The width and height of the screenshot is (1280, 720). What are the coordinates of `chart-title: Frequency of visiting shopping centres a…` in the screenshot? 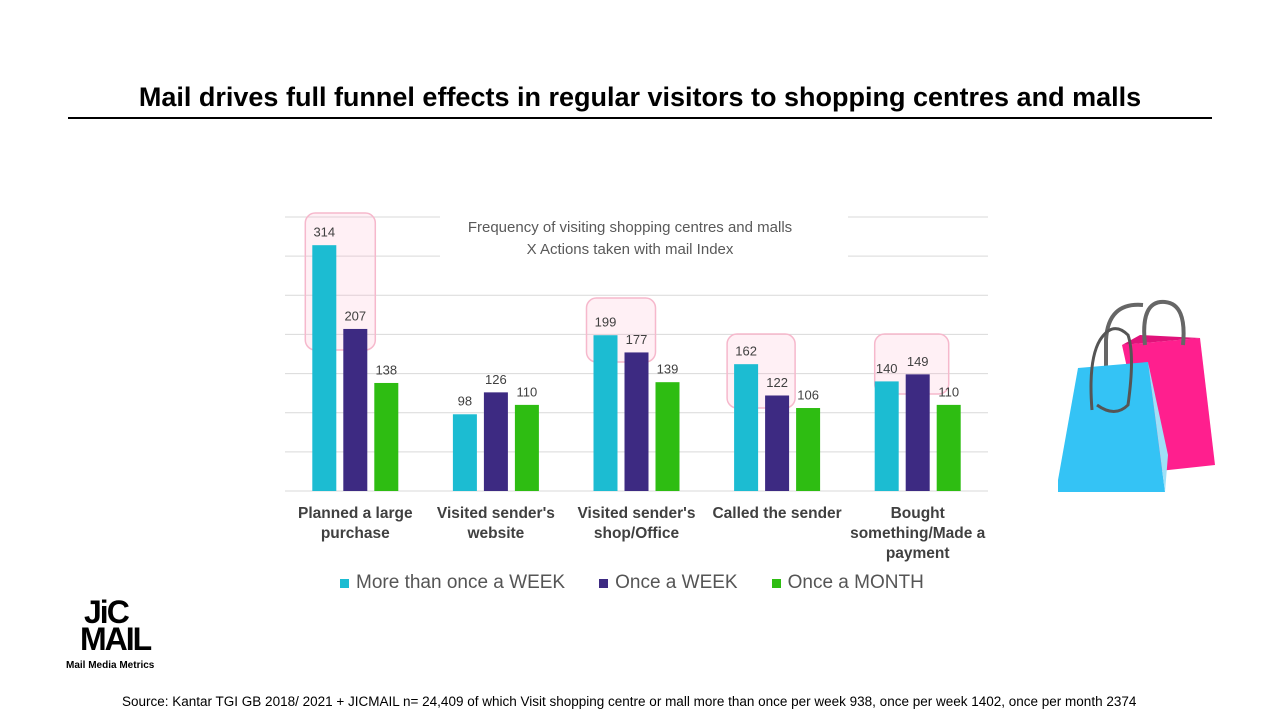 It's located at (630, 227).